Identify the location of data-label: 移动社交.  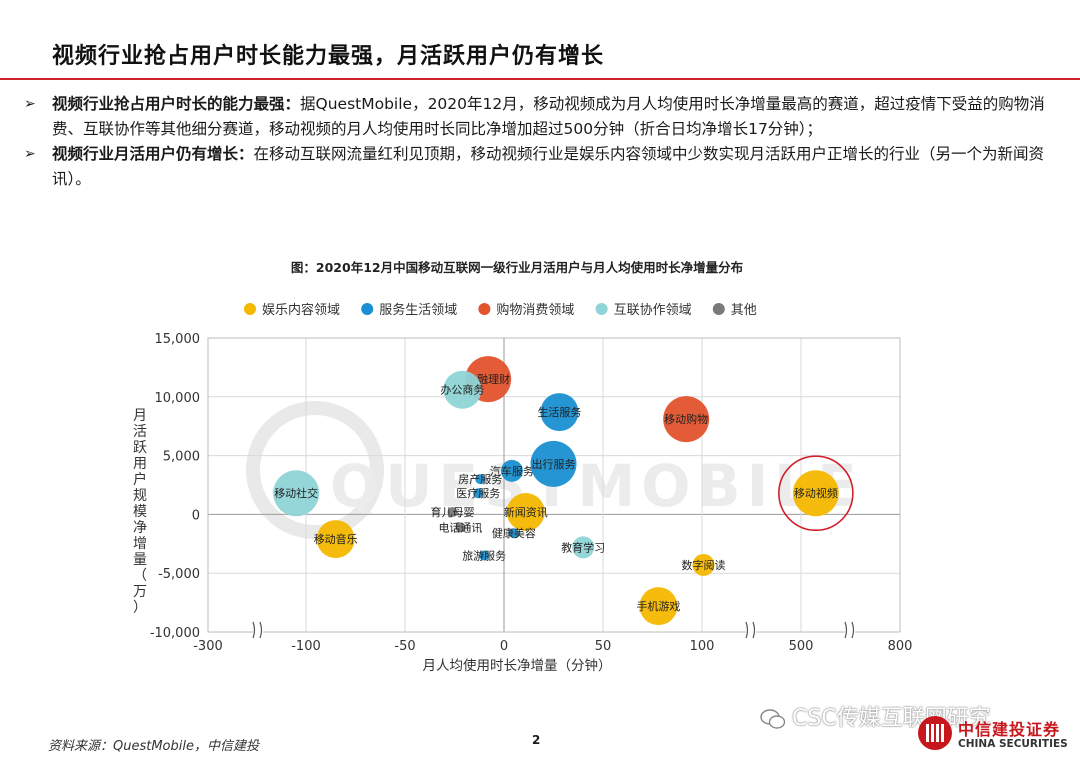
(296, 493).